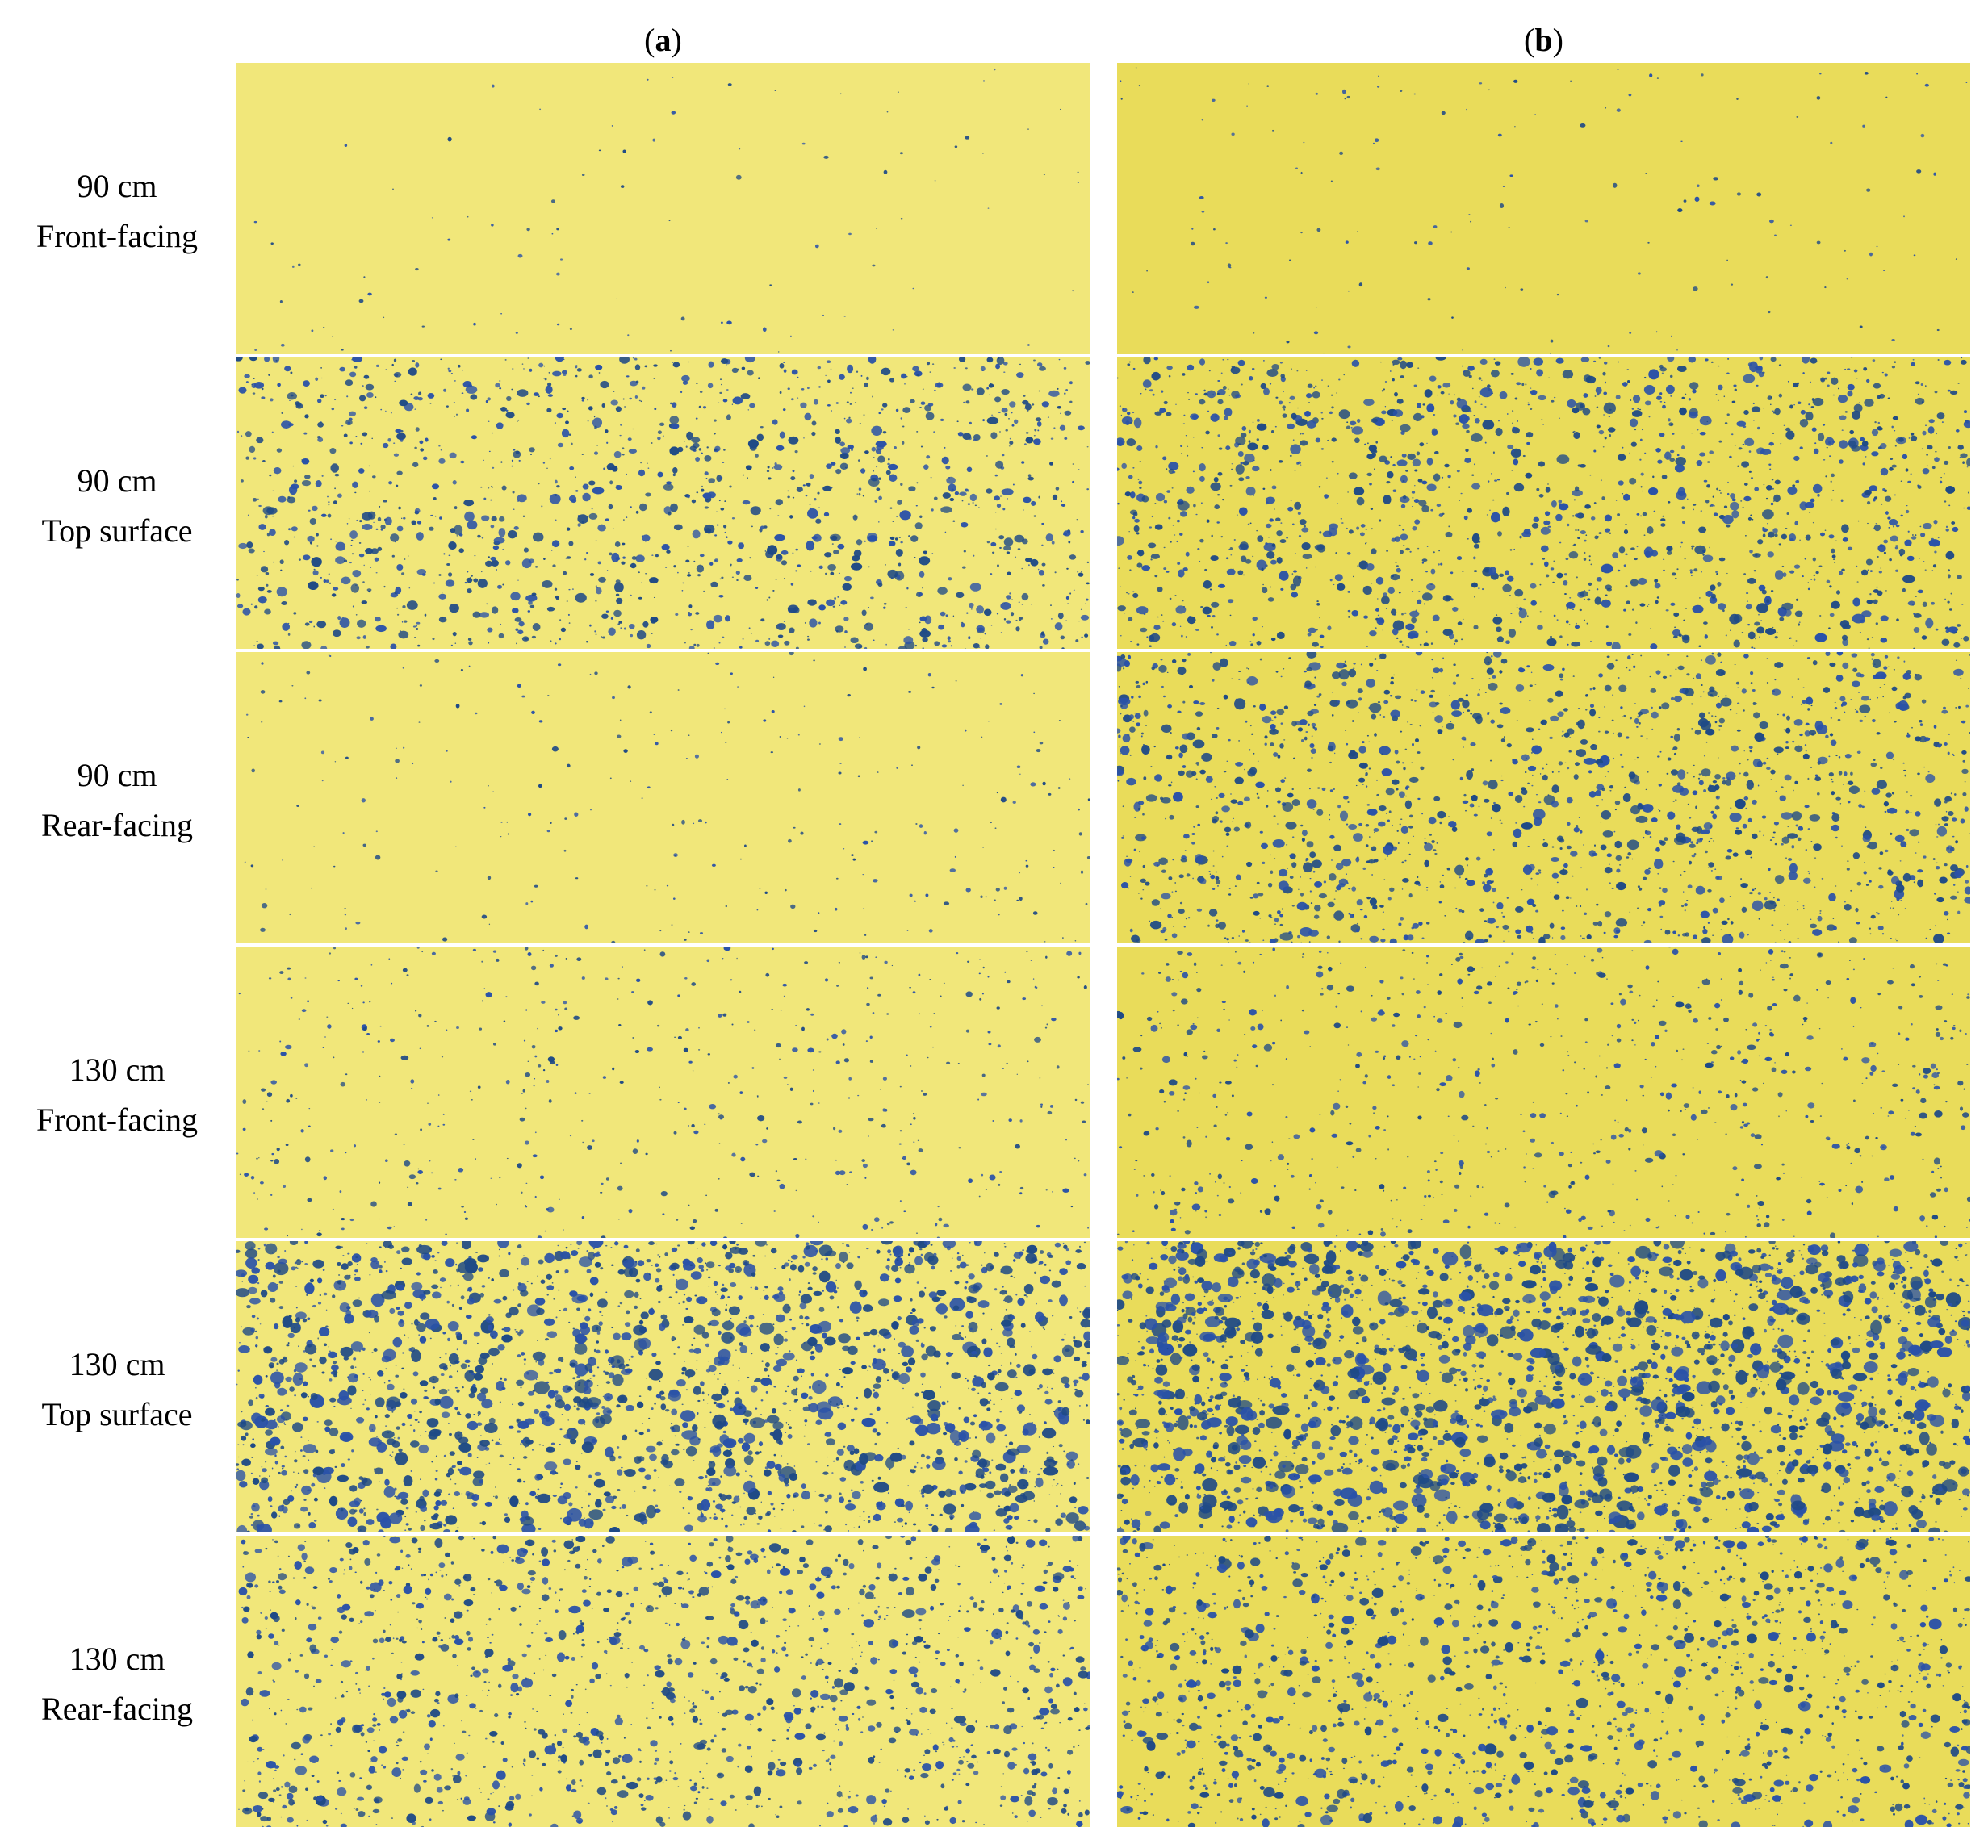  I want to click on column-title-b: (b), so click(1544, 40).